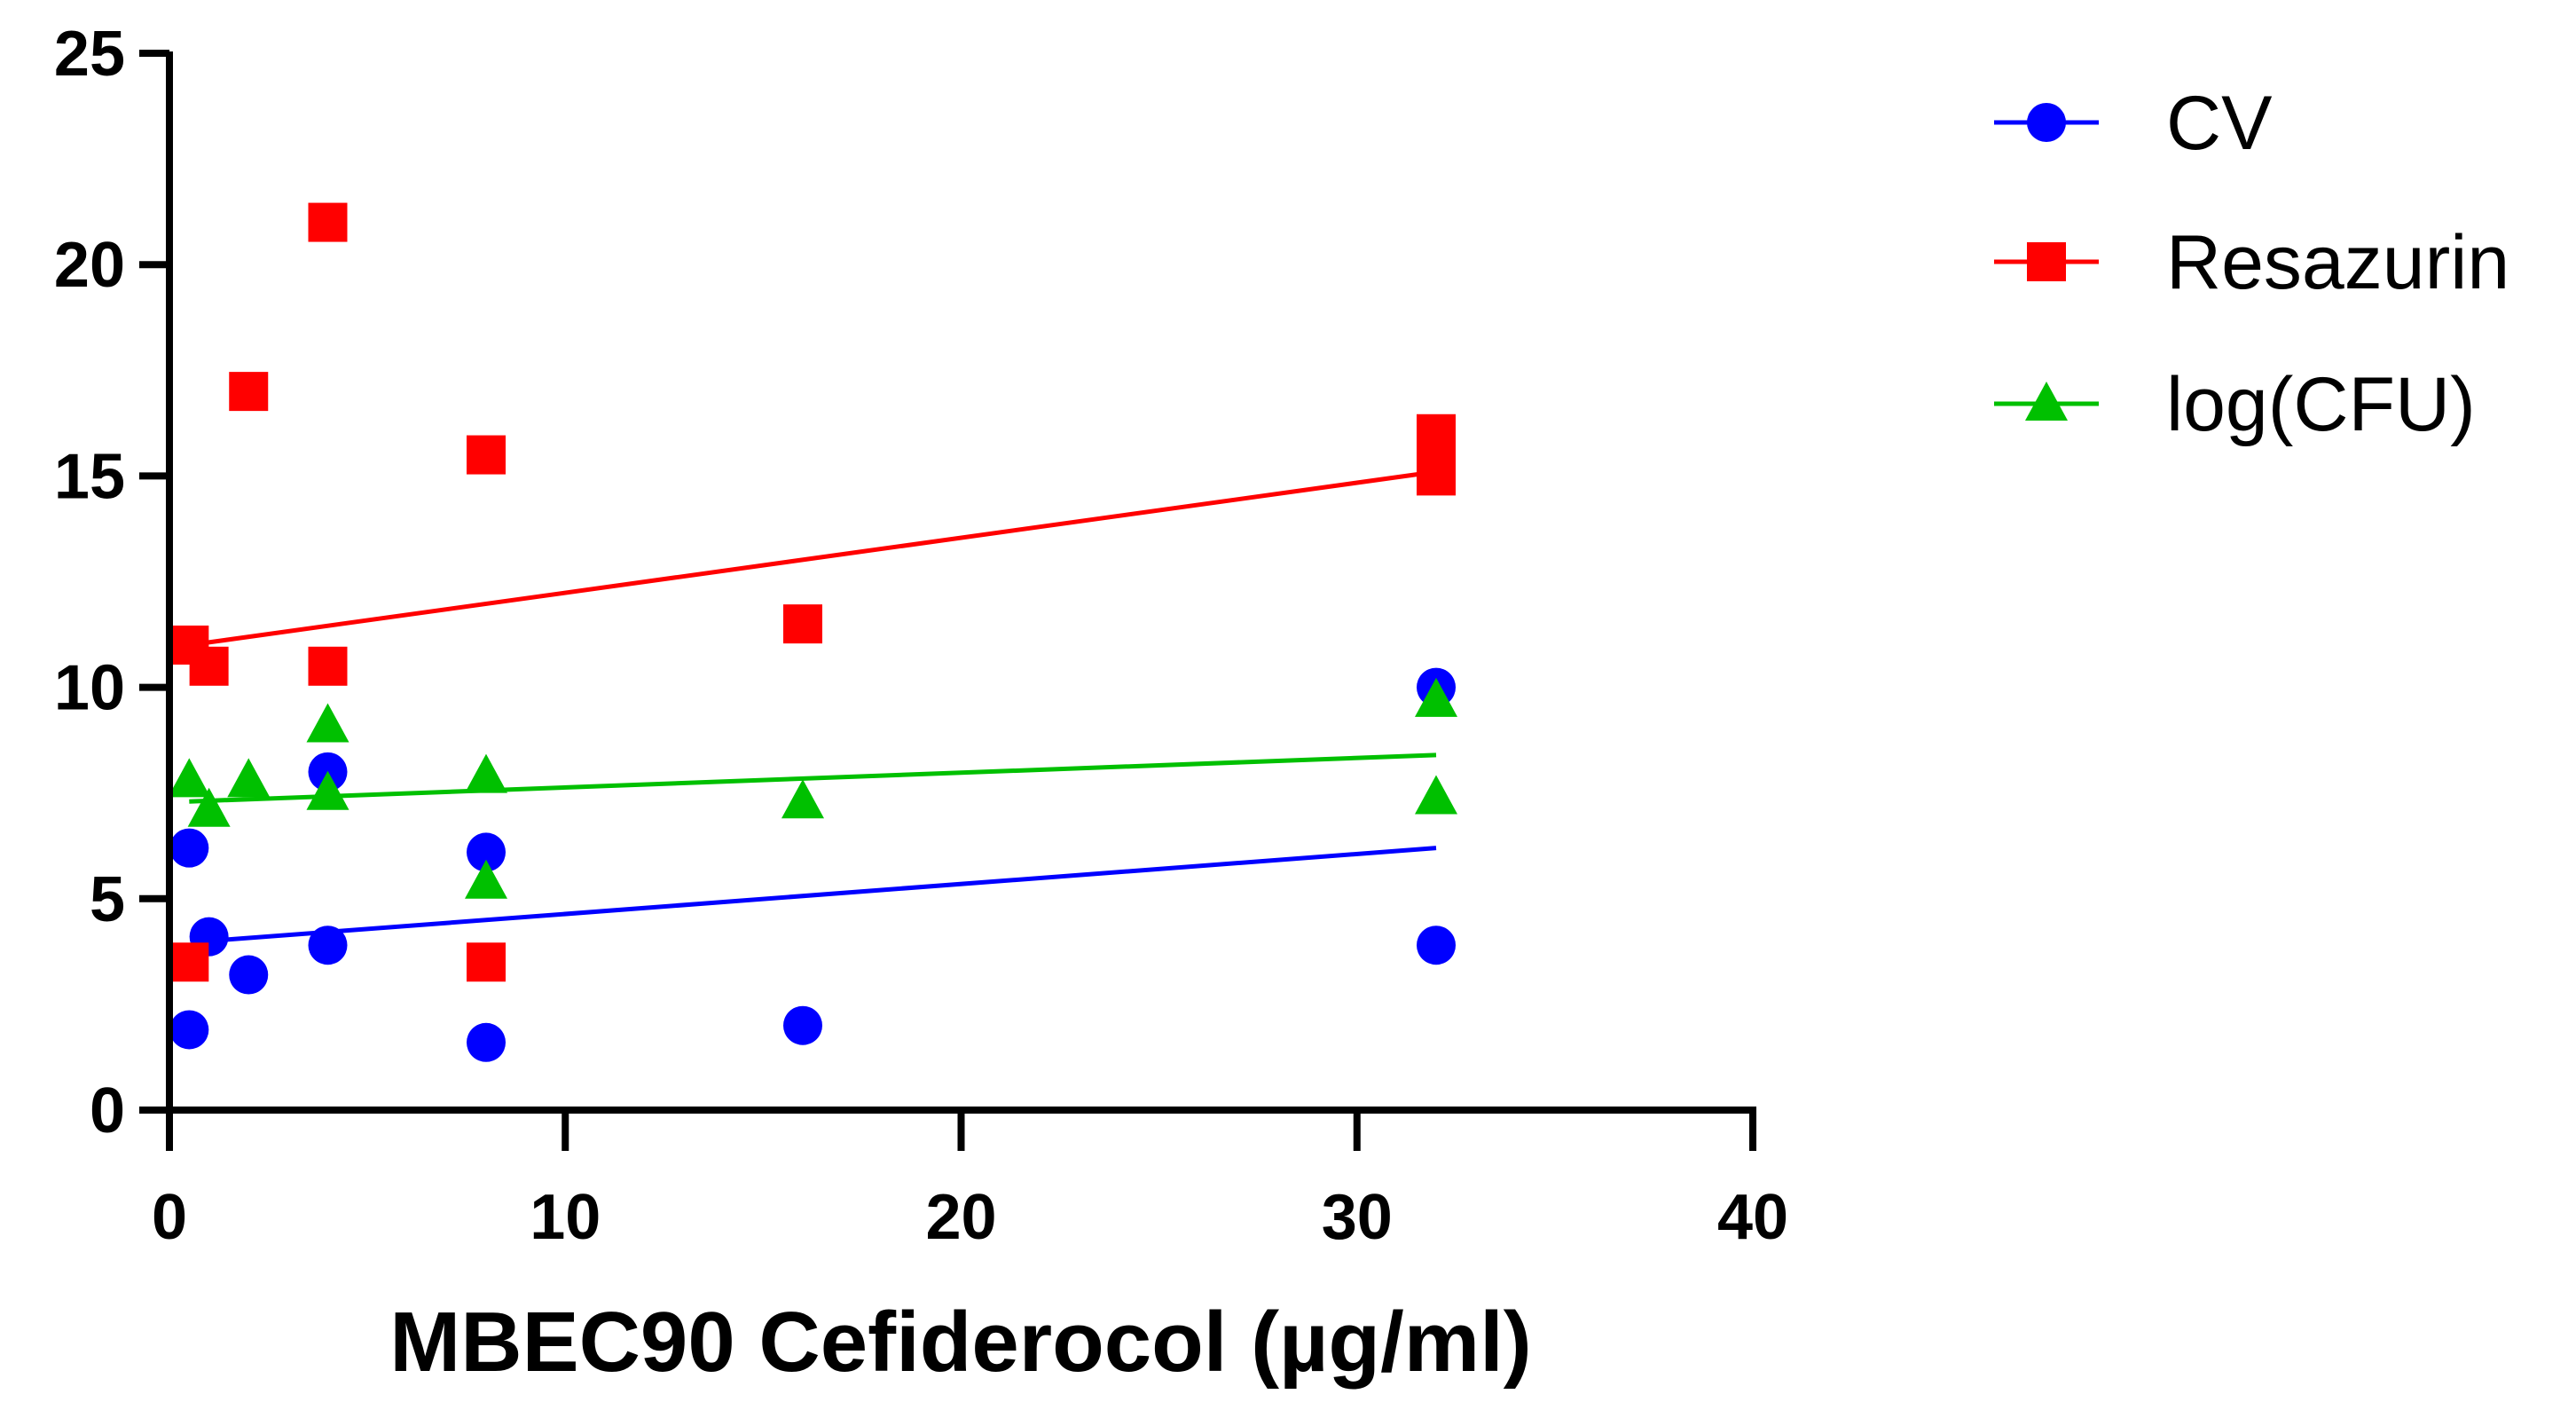 Image resolution: width=2576 pixels, height=1410 pixels. I want to click on y-tick-label: 20, so click(89, 265).